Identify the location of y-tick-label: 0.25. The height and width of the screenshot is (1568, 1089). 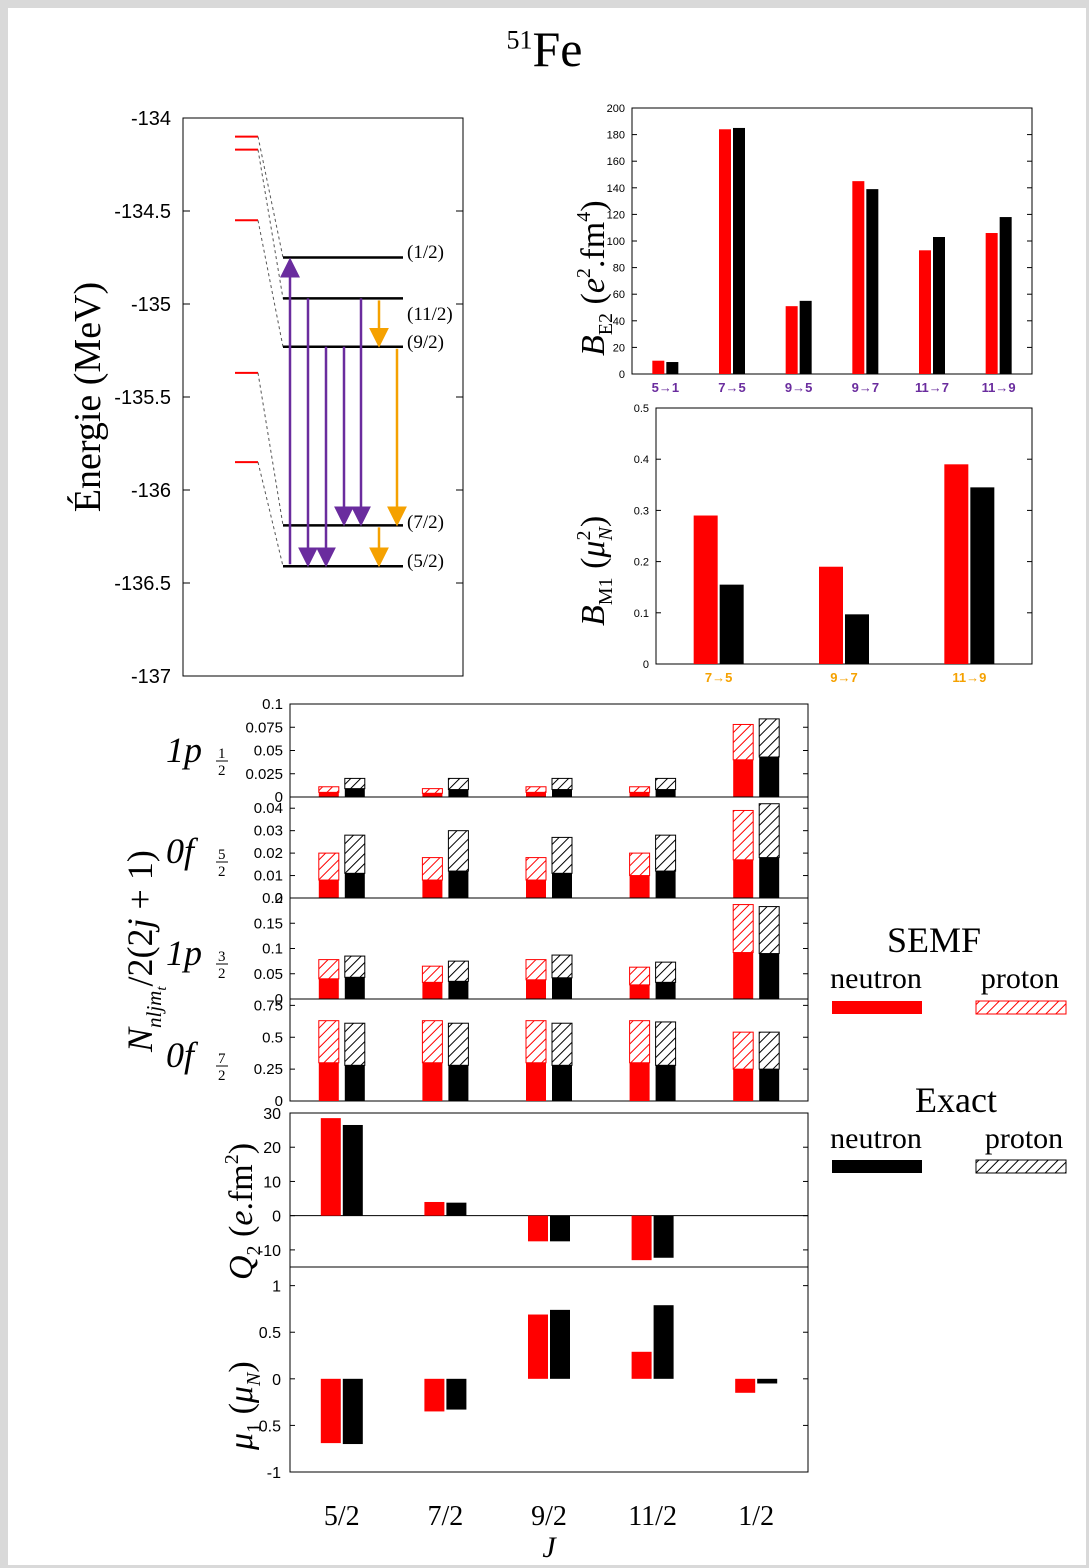
(268, 1069).